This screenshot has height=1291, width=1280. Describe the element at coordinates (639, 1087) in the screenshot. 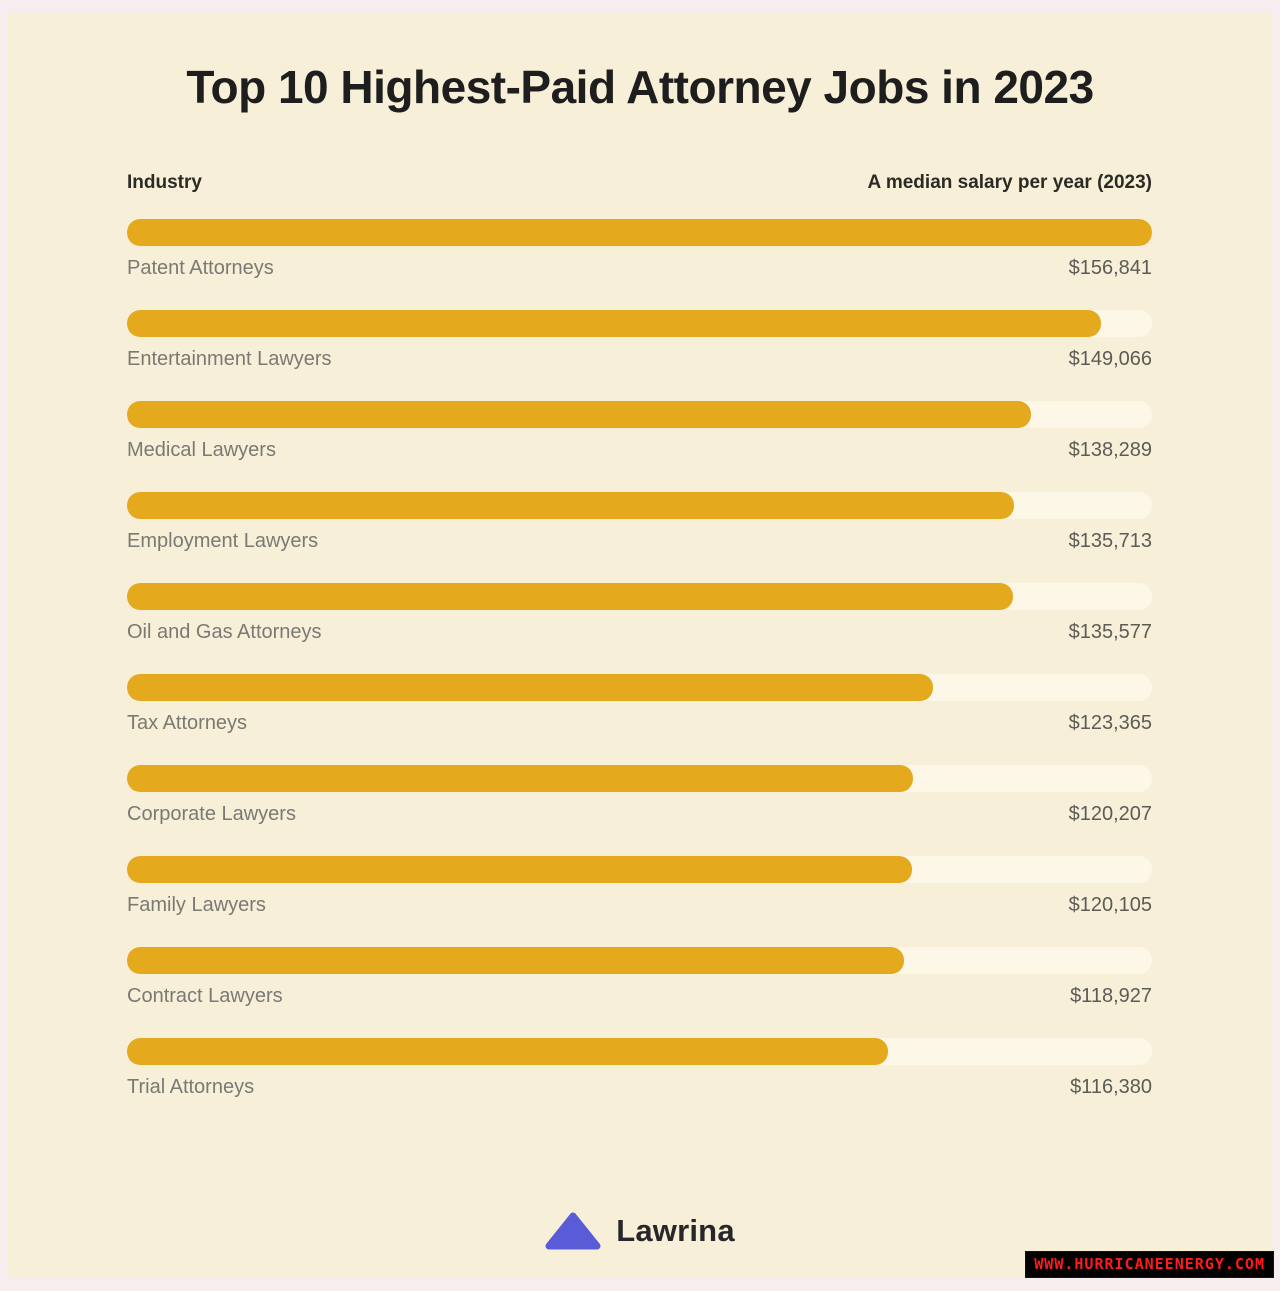

I see `row-labels: Trial Attorneys $116,380` at that location.